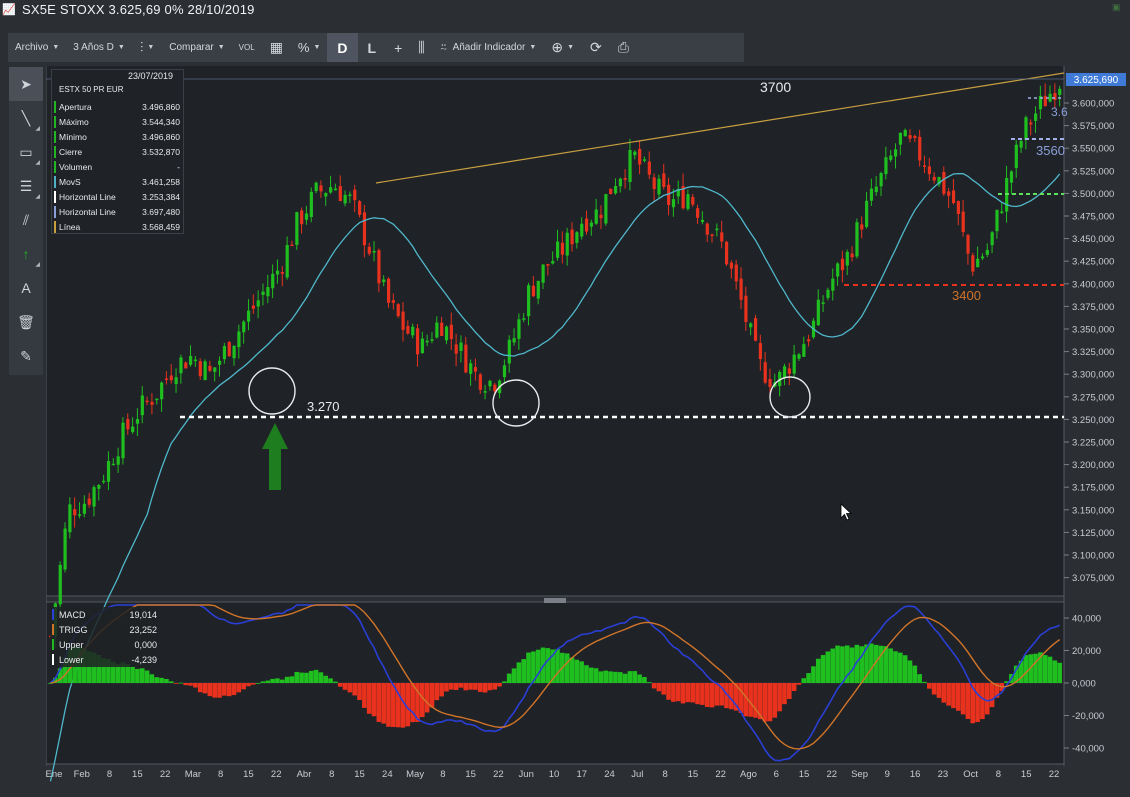 This screenshot has width=1130, height=797. Describe the element at coordinates (562, 47) in the screenshot. I see `zoom-button: ⊕ ▼` at that location.